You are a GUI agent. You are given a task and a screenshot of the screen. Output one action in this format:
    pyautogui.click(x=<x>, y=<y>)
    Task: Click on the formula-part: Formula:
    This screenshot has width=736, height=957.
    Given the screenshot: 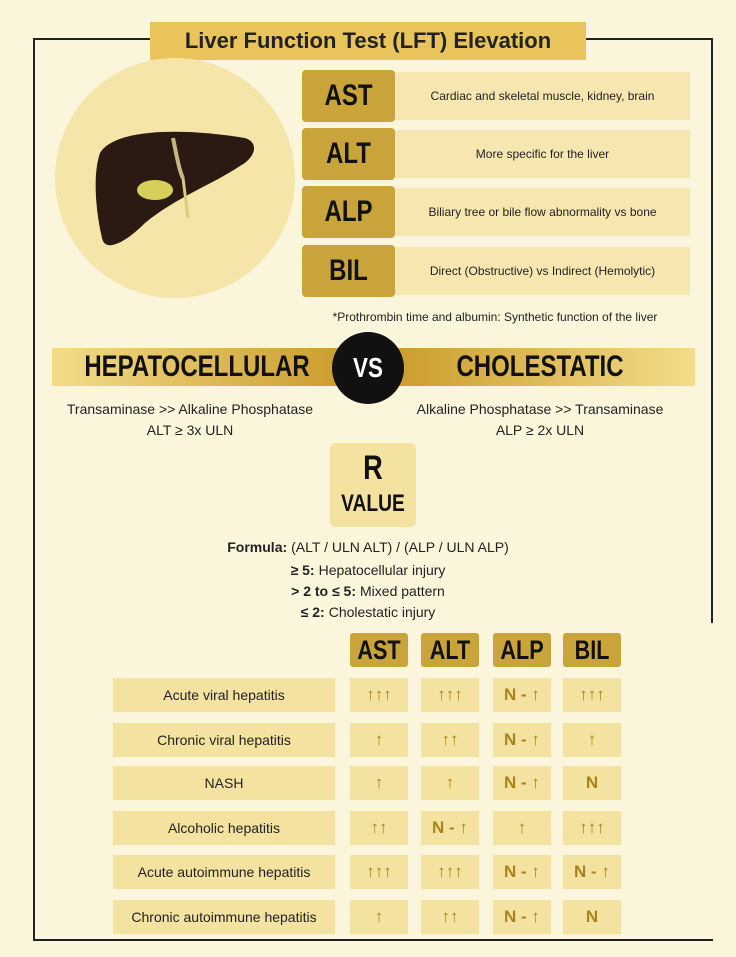 What is the action you would take?
    pyautogui.click(x=257, y=547)
    